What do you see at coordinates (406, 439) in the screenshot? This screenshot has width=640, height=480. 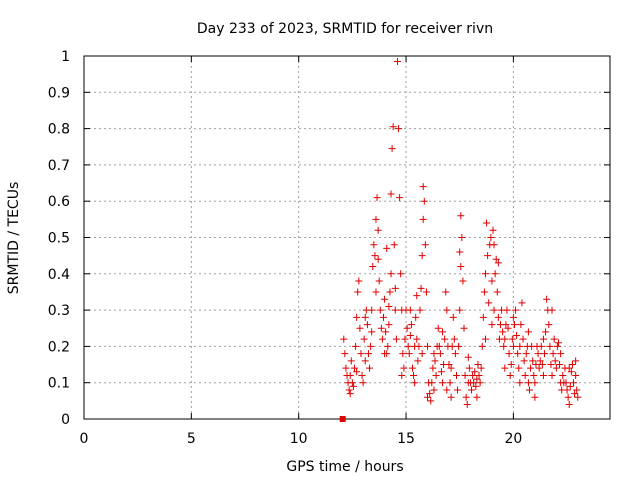 I see `x-tick-label: 15` at bounding box center [406, 439].